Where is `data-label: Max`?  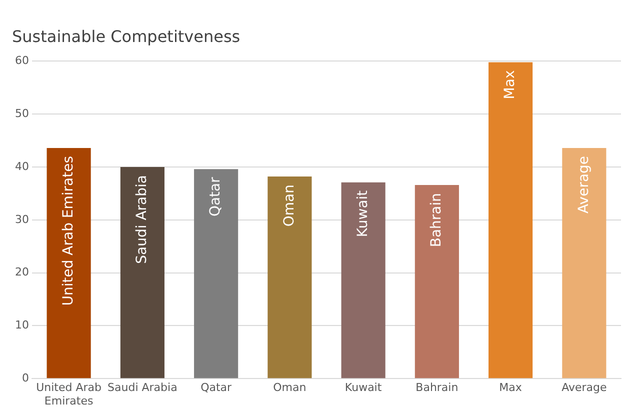 data-label: Max is located at coordinates (510, 85).